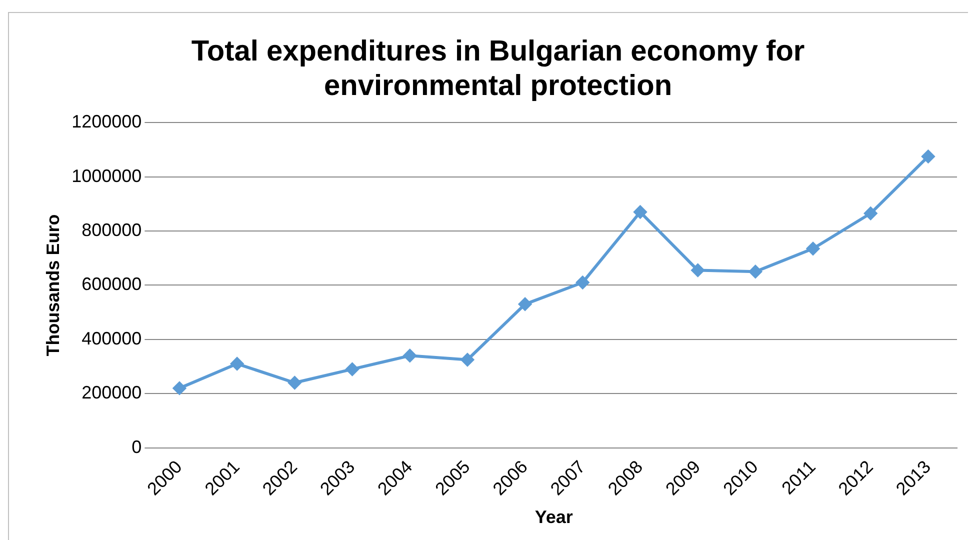 The height and width of the screenshot is (540, 969). Describe the element at coordinates (52, 285) in the screenshot. I see `y-axis-title: Thousands Euro` at that location.